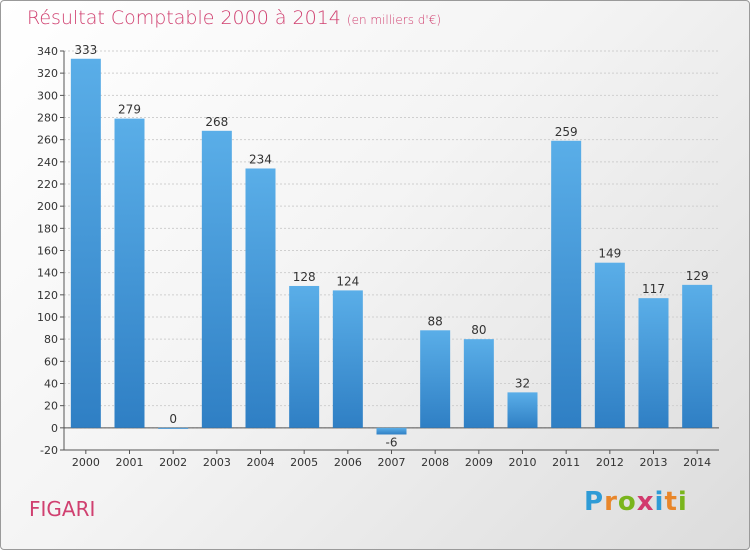 The image size is (750, 550). I want to click on bar-2008, so click(435, 379).